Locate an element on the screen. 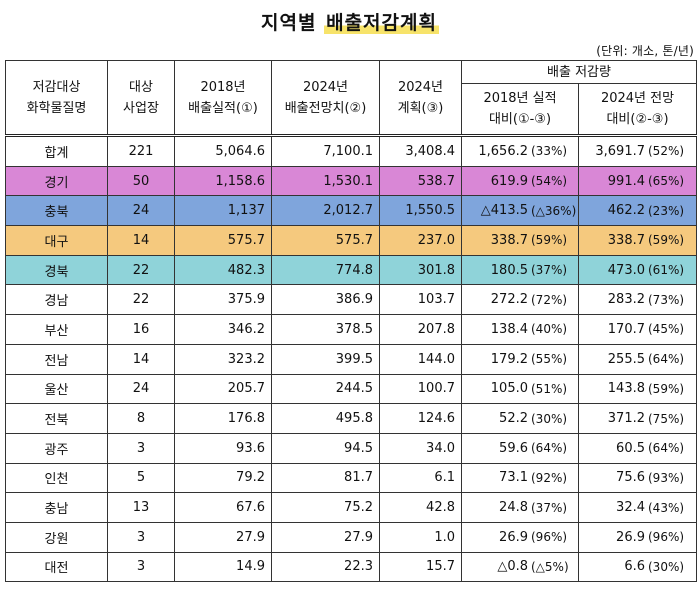 This screenshot has height=596, width=700. header-red18-line2: 대비(①-③) is located at coordinates (520, 119).